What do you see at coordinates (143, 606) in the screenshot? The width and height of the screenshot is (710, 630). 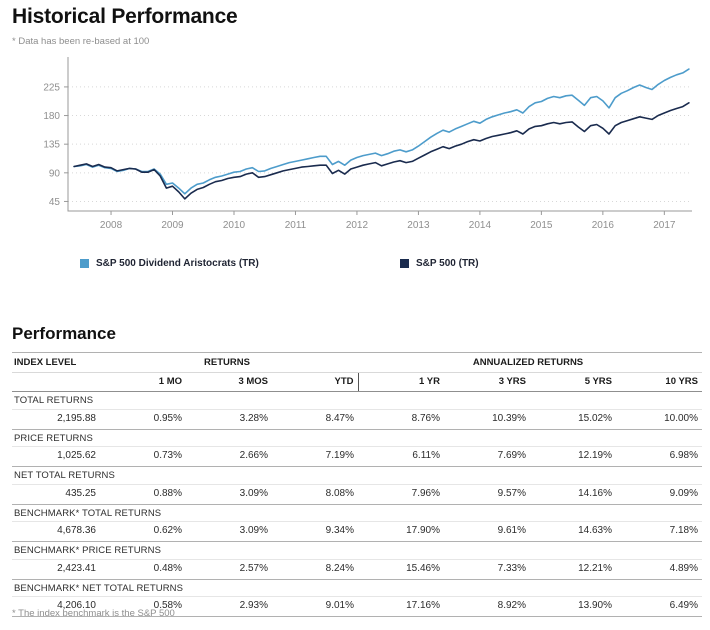 I see `return-value: 0.58%` at bounding box center [143, 606].